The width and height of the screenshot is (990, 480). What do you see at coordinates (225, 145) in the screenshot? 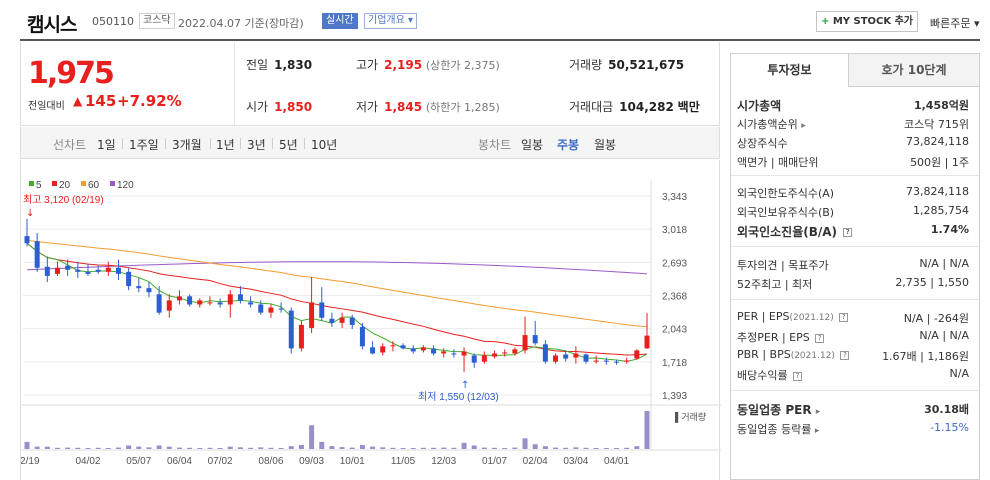
I see `period-1y: 1년` at bounding box center [225, 145].